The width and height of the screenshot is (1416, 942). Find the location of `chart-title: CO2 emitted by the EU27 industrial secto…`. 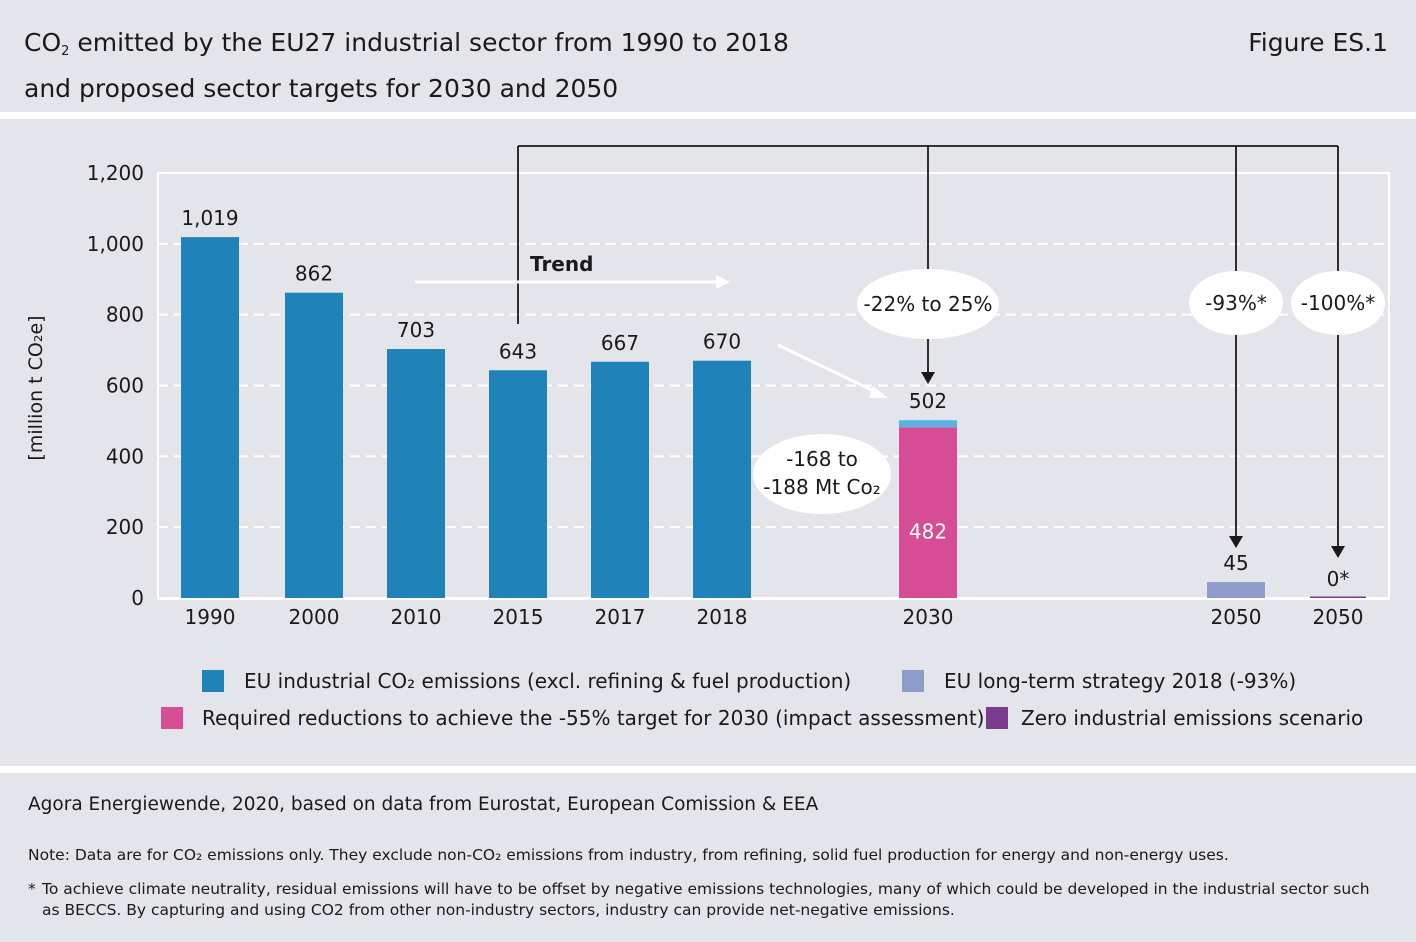

chart-title: CO2 emitted by the EU27 industrial secto… is located at coordinates (406, 65).